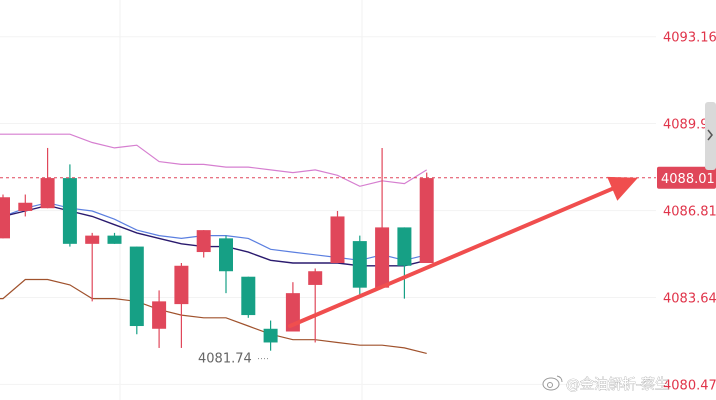  What do you see at coordinates (689, 299) in the screenshot?
I see `y-tick-label: 4083.64` at bounding box center [689, 299].